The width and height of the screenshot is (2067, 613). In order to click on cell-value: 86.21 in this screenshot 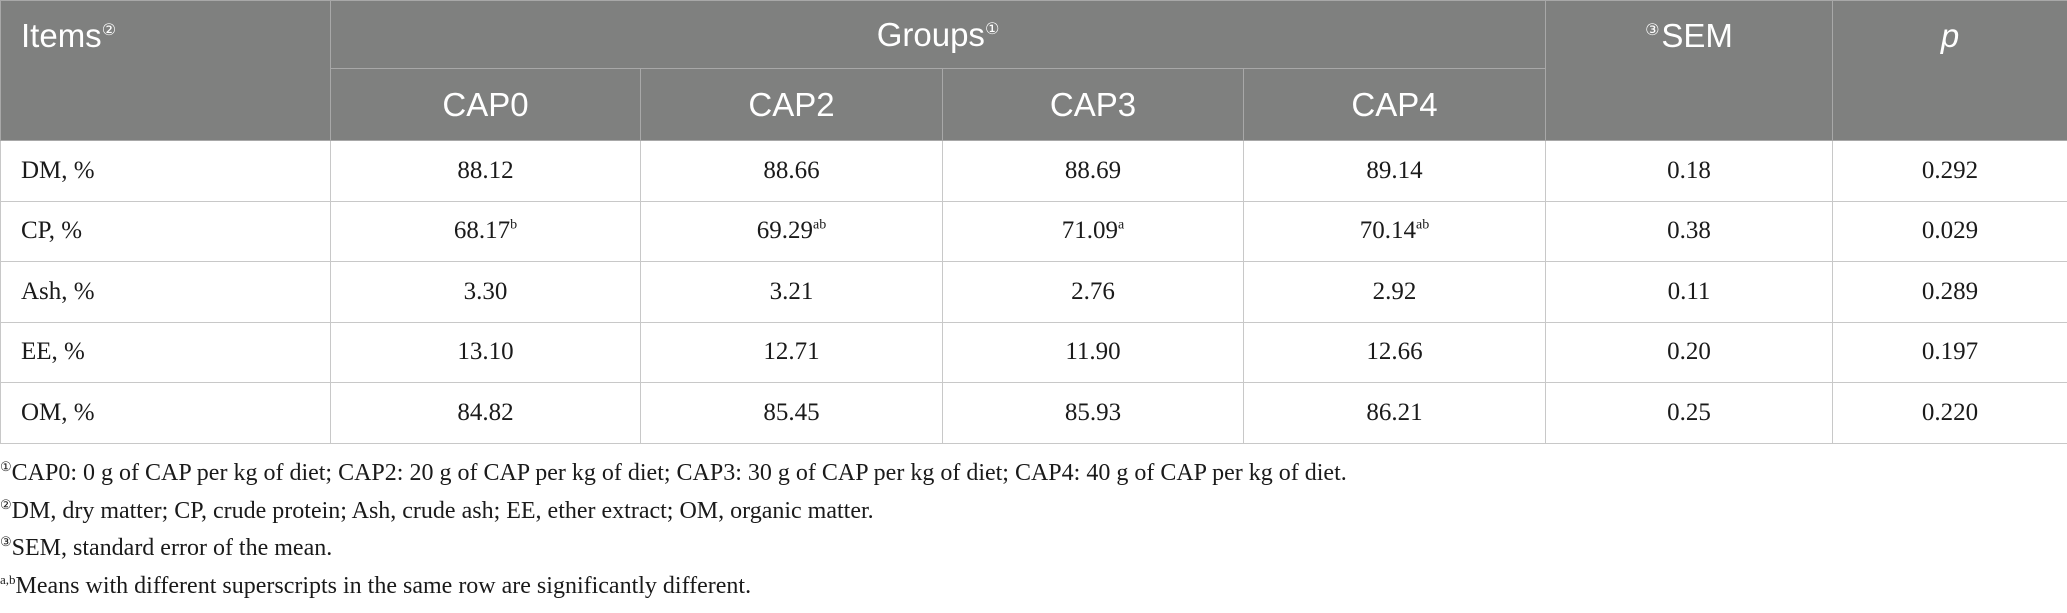, I will do `click(1394, 412)`.